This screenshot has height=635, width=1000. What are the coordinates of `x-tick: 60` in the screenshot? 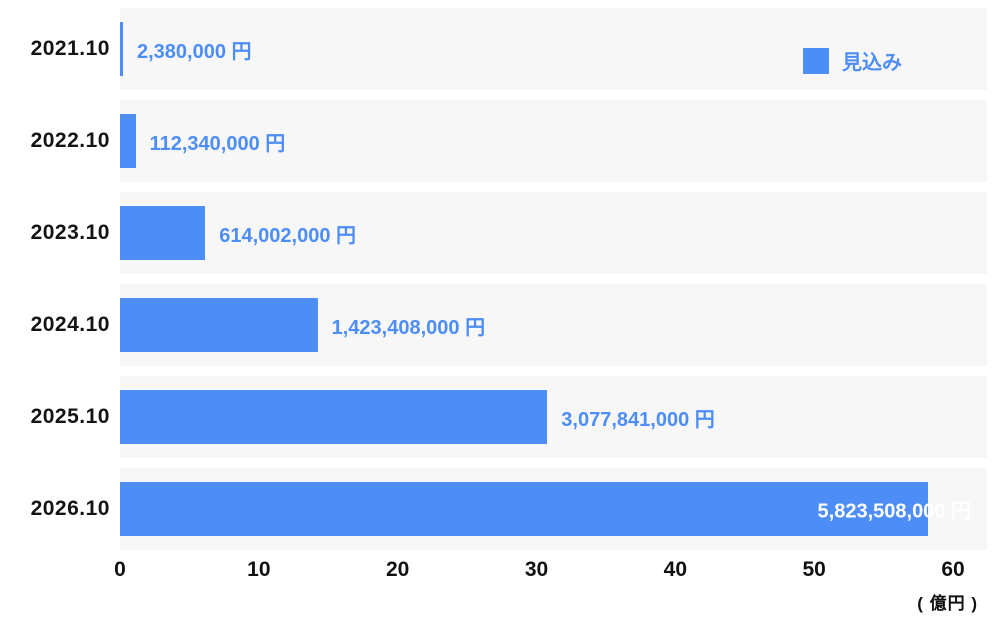 It's located at (953, 569).